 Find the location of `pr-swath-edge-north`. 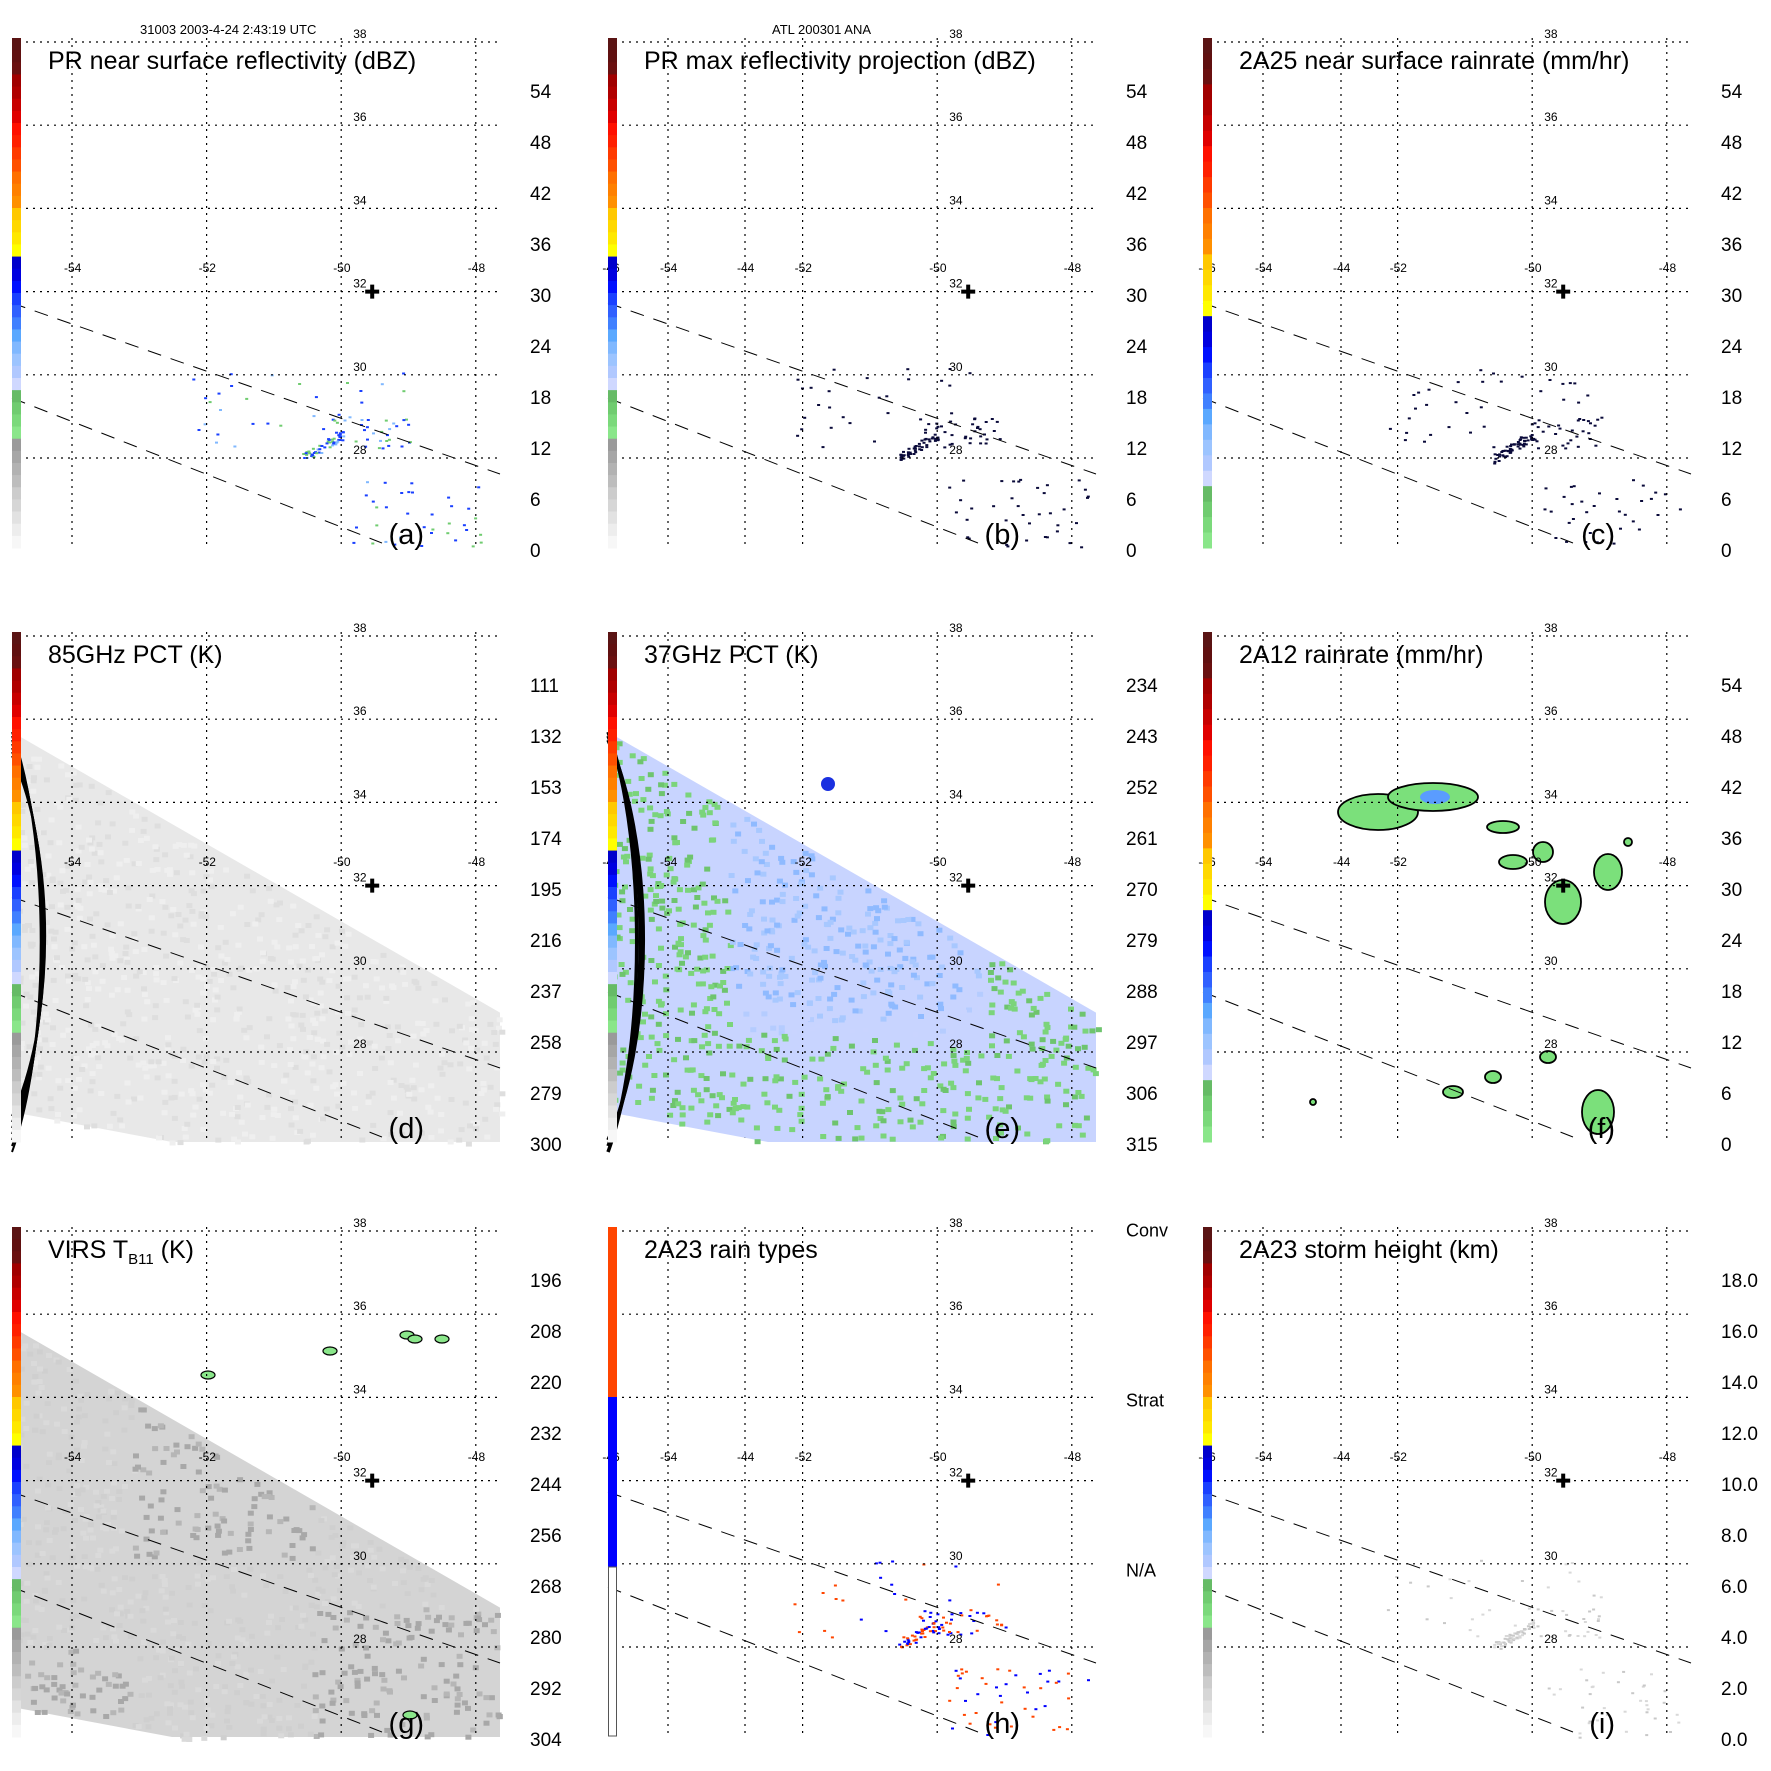

pr-swath-edge-north is located at coordinates (1447, 388).